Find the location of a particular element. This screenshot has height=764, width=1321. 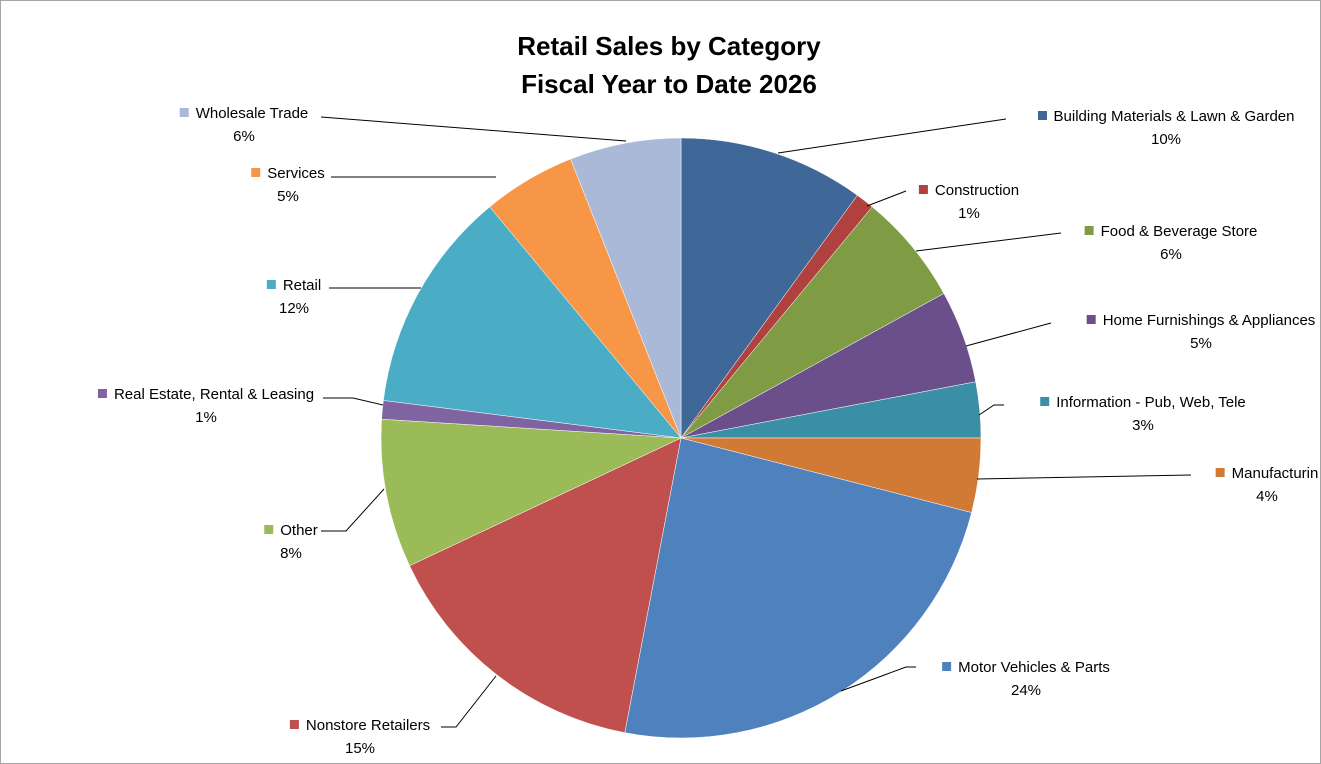

data-label: Home Furnishings & Appliances 5% is located at coordinates (1201, 332).